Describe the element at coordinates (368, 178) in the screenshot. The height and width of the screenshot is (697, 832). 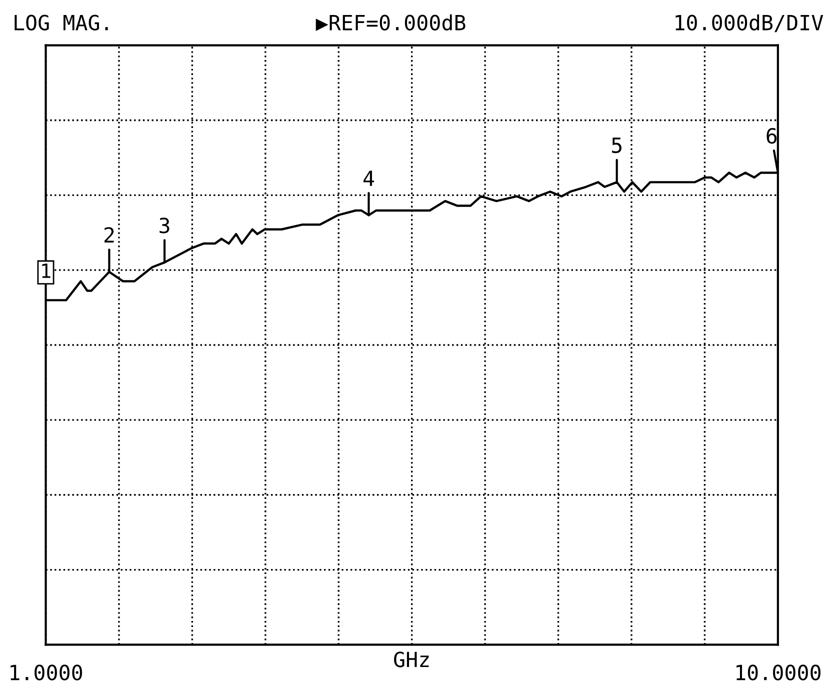
I see `annotation: 4` at that location.